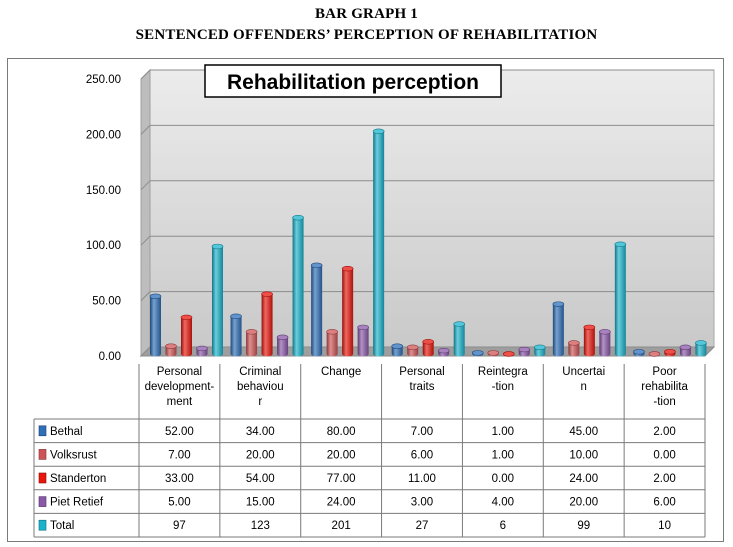  What do you see at coordinates (260, 432) in the screenshot?
I see `table-value: 34.00` at bounding box center [260, 432].